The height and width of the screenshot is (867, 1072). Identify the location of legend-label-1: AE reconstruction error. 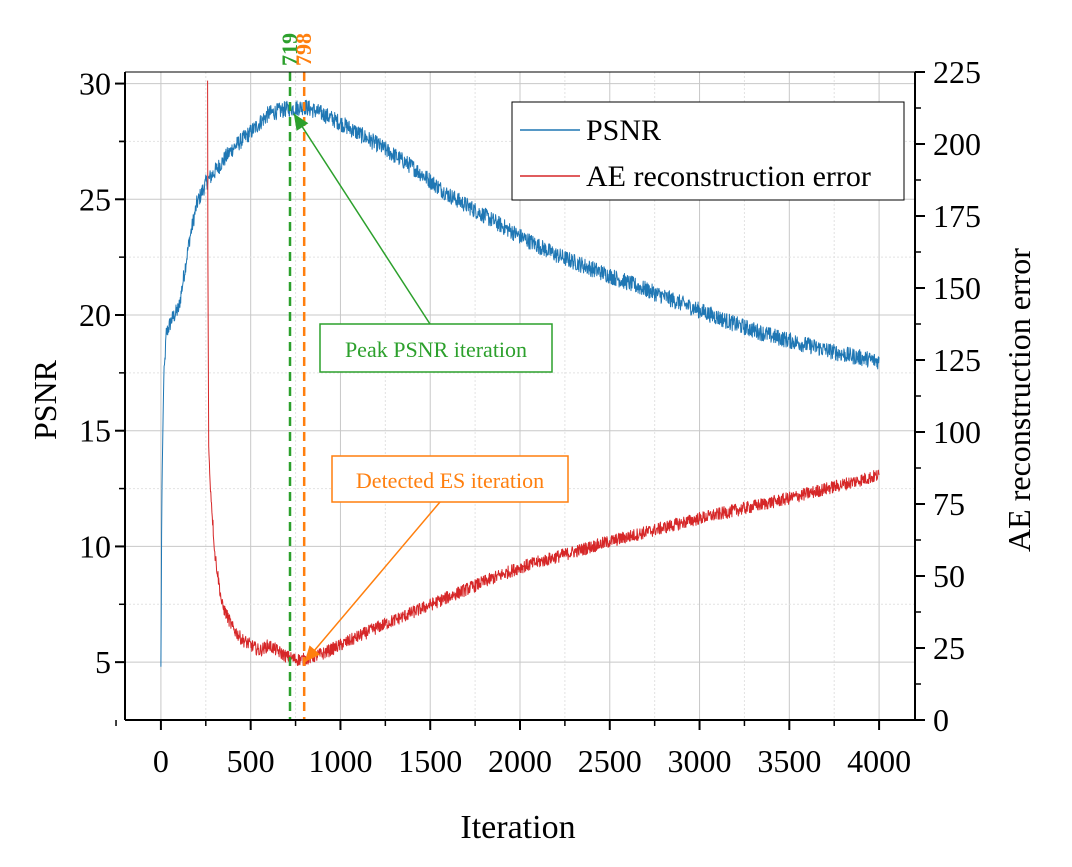
(728, 176).